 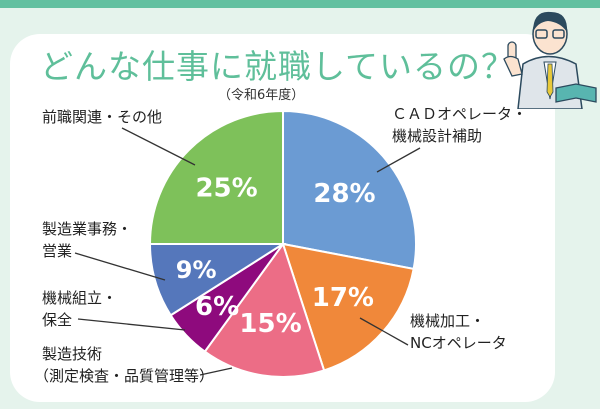 What do you see at coordinates (437, 136) in the screenshot?
I see `label-line: 機械設計補助` at bounding box center [437, 136].